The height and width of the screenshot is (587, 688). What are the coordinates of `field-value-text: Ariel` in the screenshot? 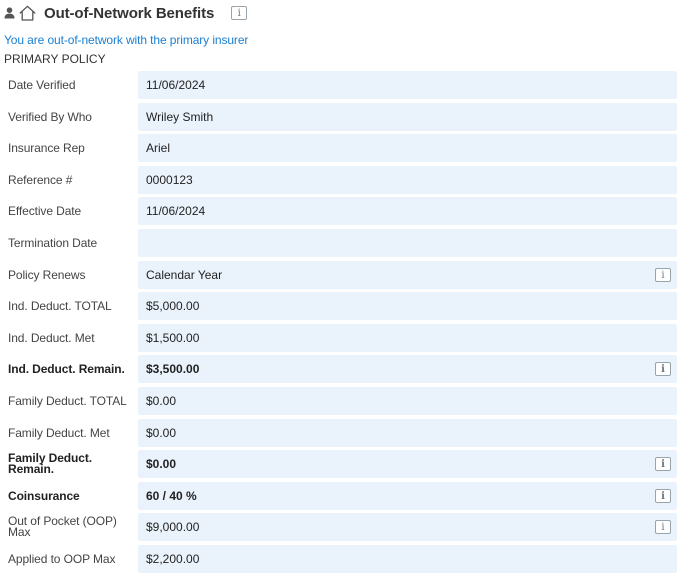 It's located at (158, 148).